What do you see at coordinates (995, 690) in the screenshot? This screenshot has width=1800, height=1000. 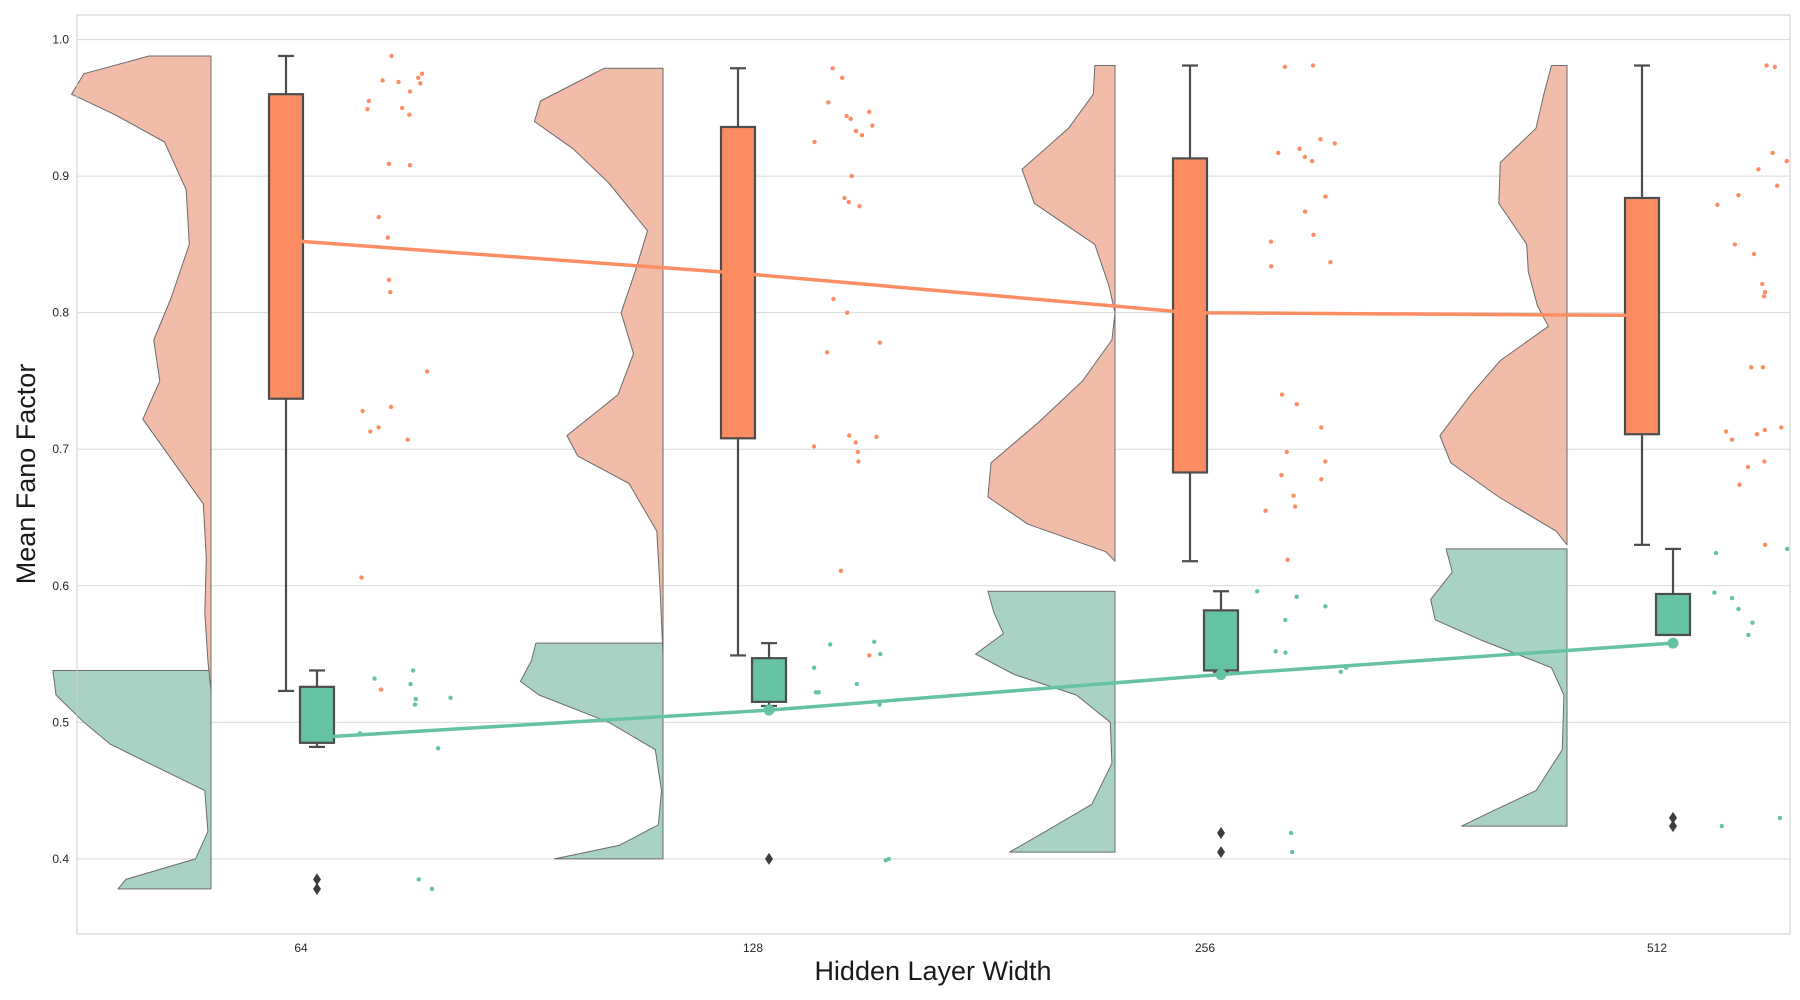 I see `mean-trend-line` at bounding box center [995, 690].